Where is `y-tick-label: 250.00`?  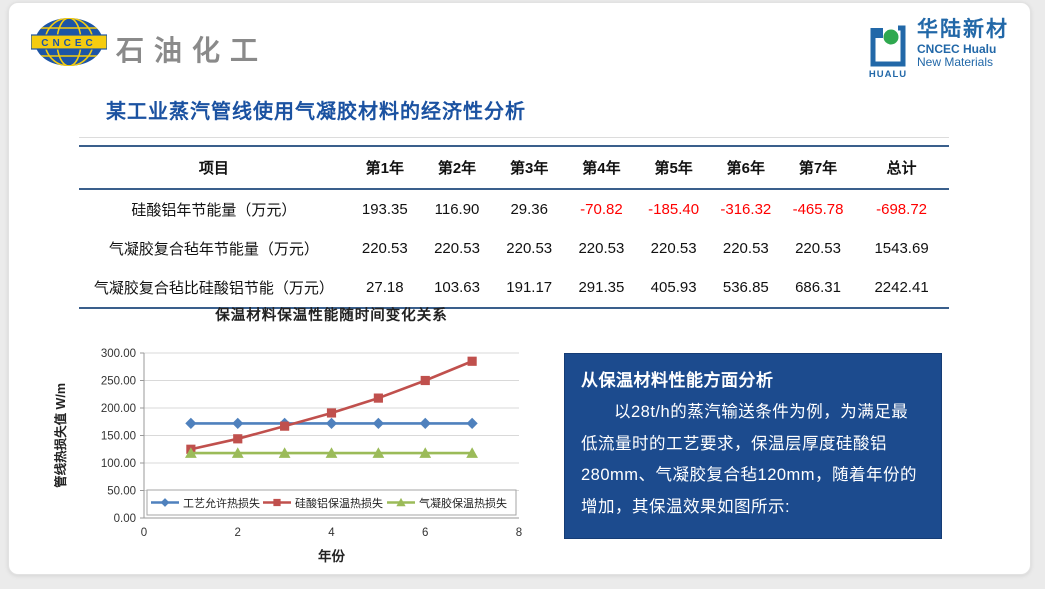
y-tick-label: 250.00 is located at coordinates (118, 382).